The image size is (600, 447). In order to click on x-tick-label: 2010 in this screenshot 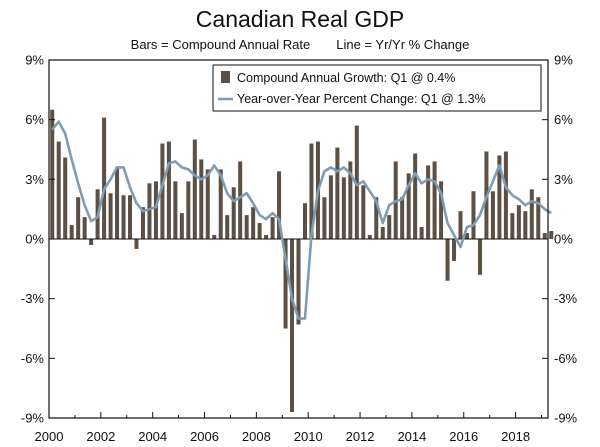, I will do `click(308, 436)`.